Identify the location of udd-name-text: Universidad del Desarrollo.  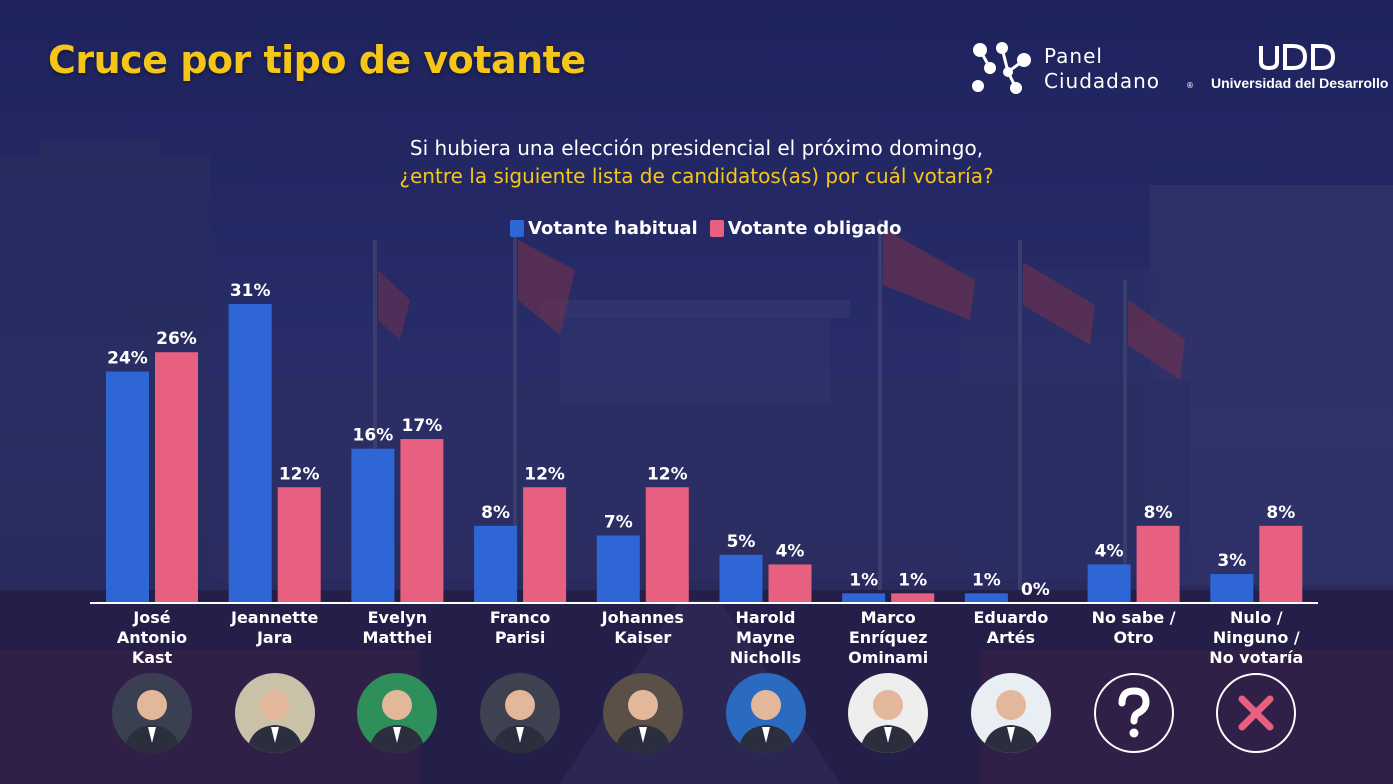
(1300, 83).